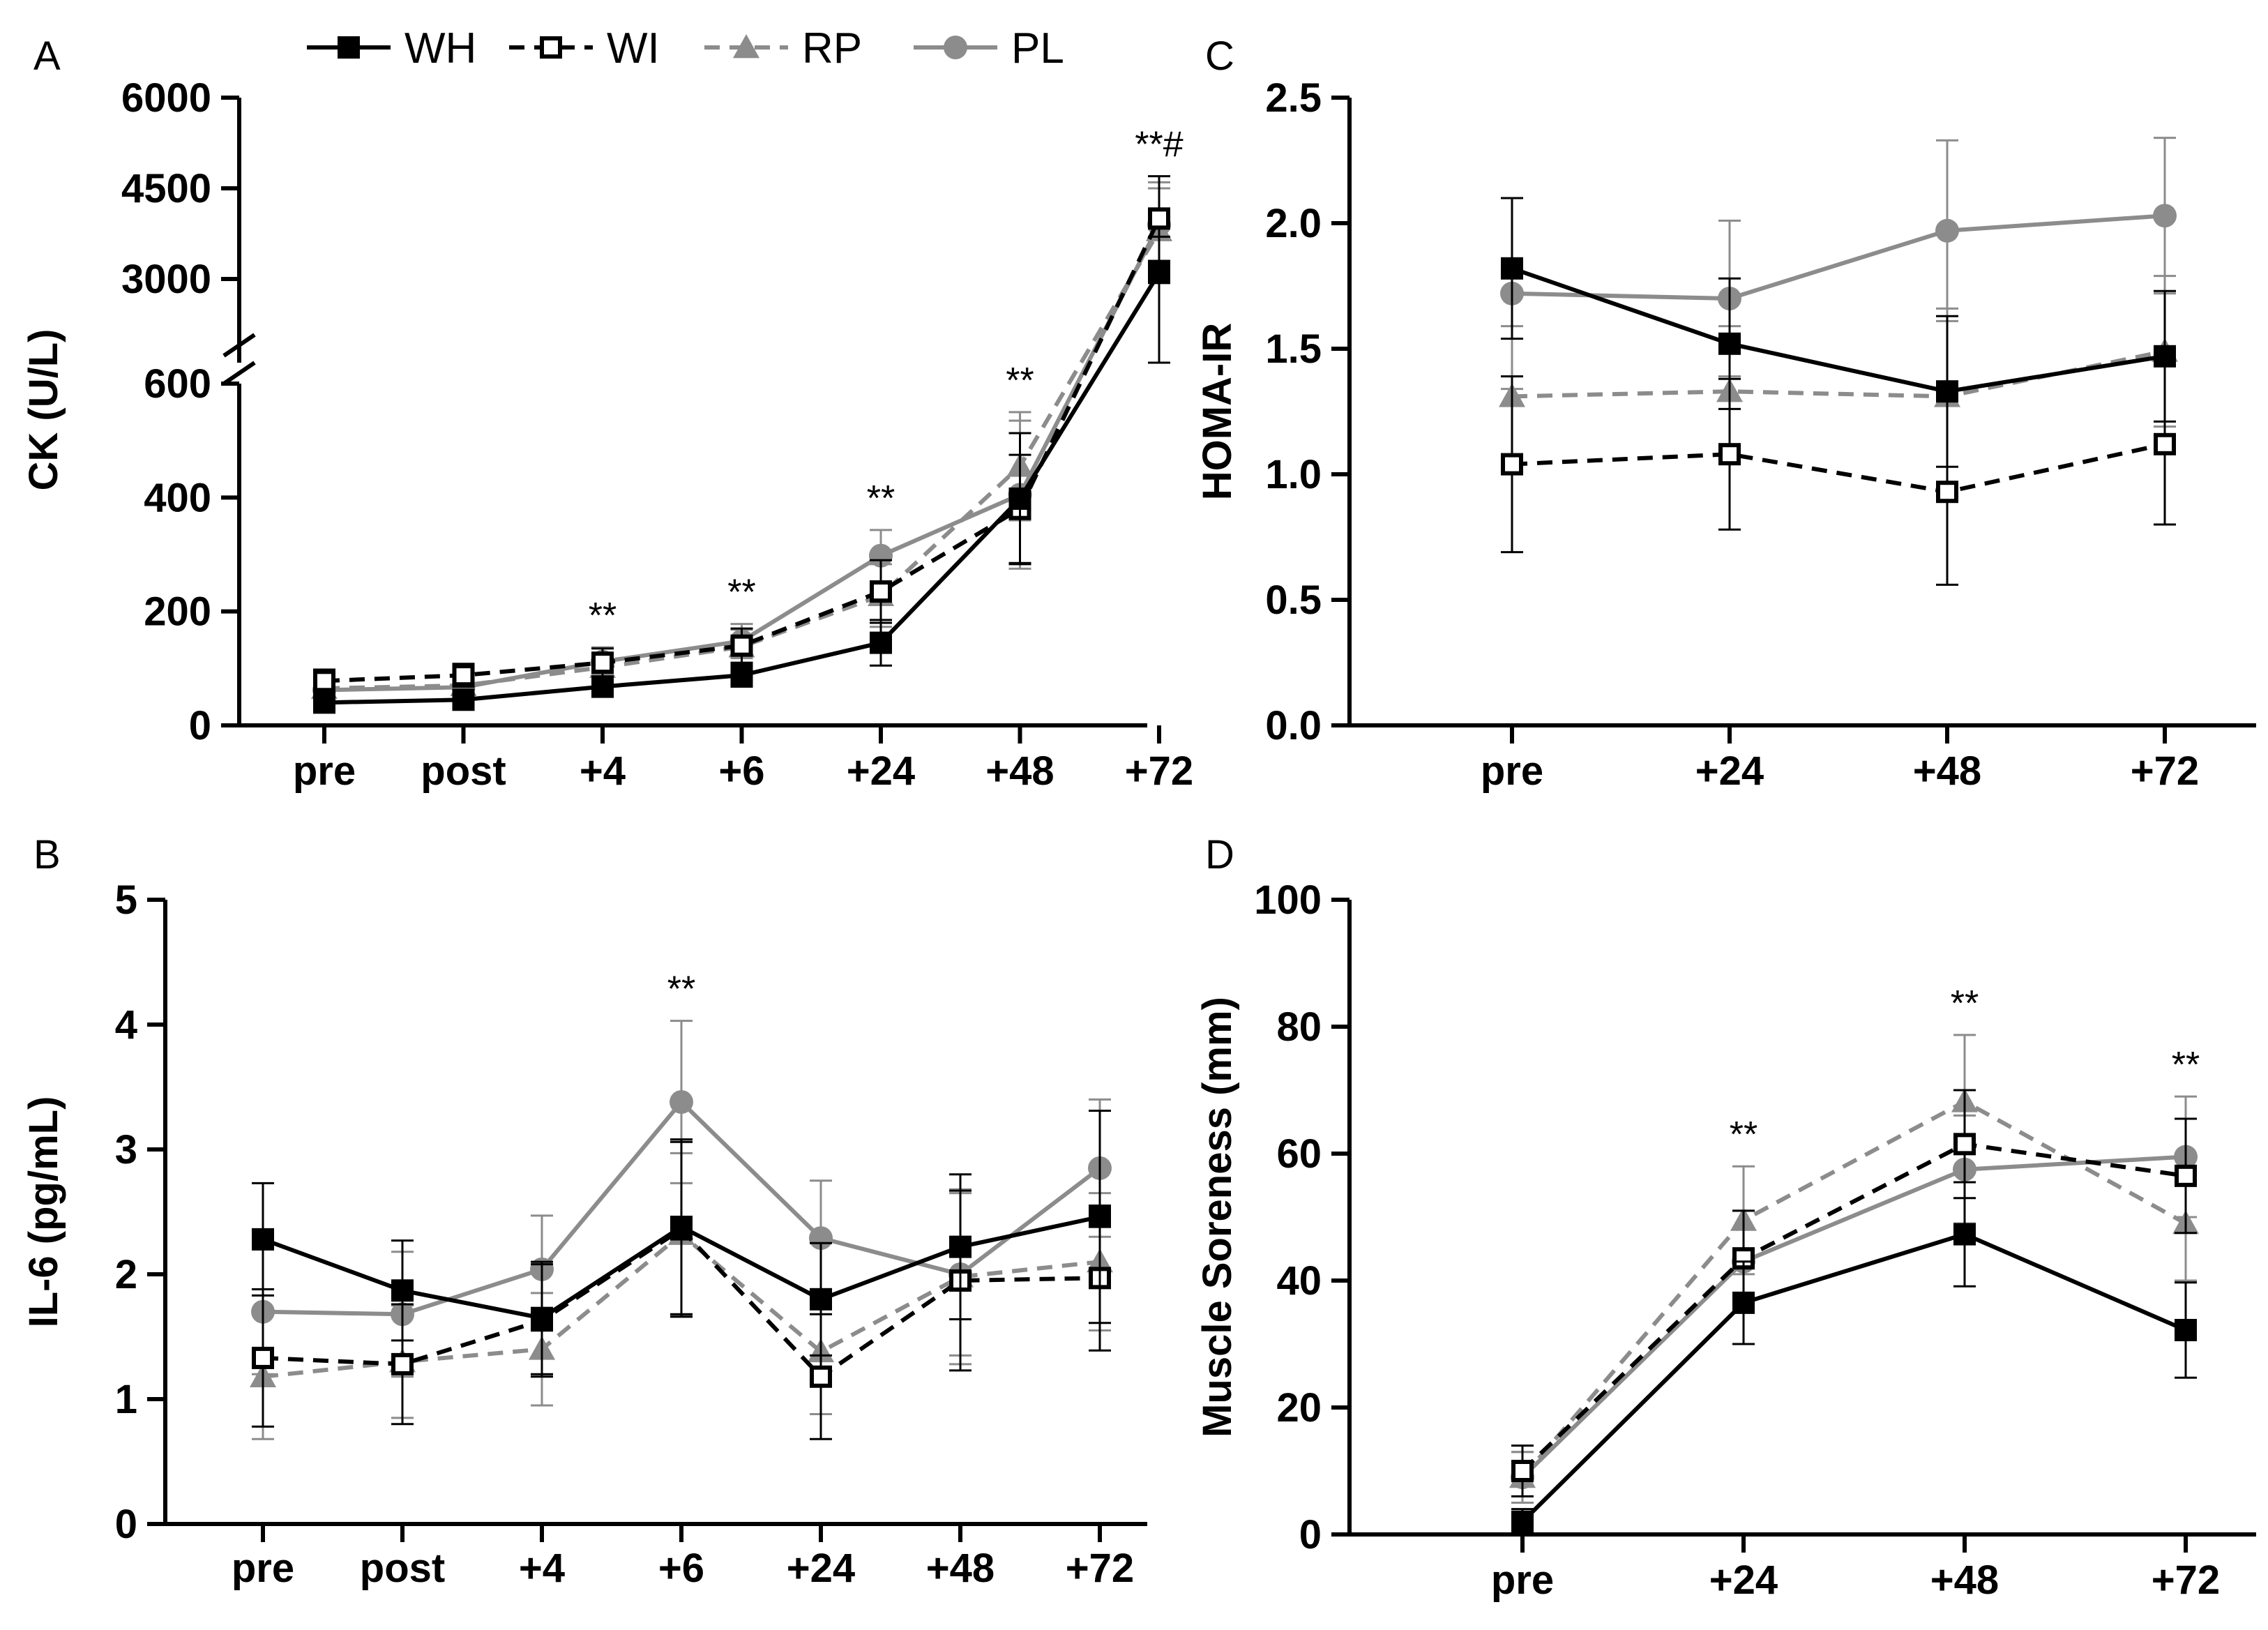 Image resolution: width=2268 pixels, height=1630 pixels. What do you see at coordinates (1159, 145) in the screenshot?
I see `significance-label: **#` at bounding box center [1159, 145].